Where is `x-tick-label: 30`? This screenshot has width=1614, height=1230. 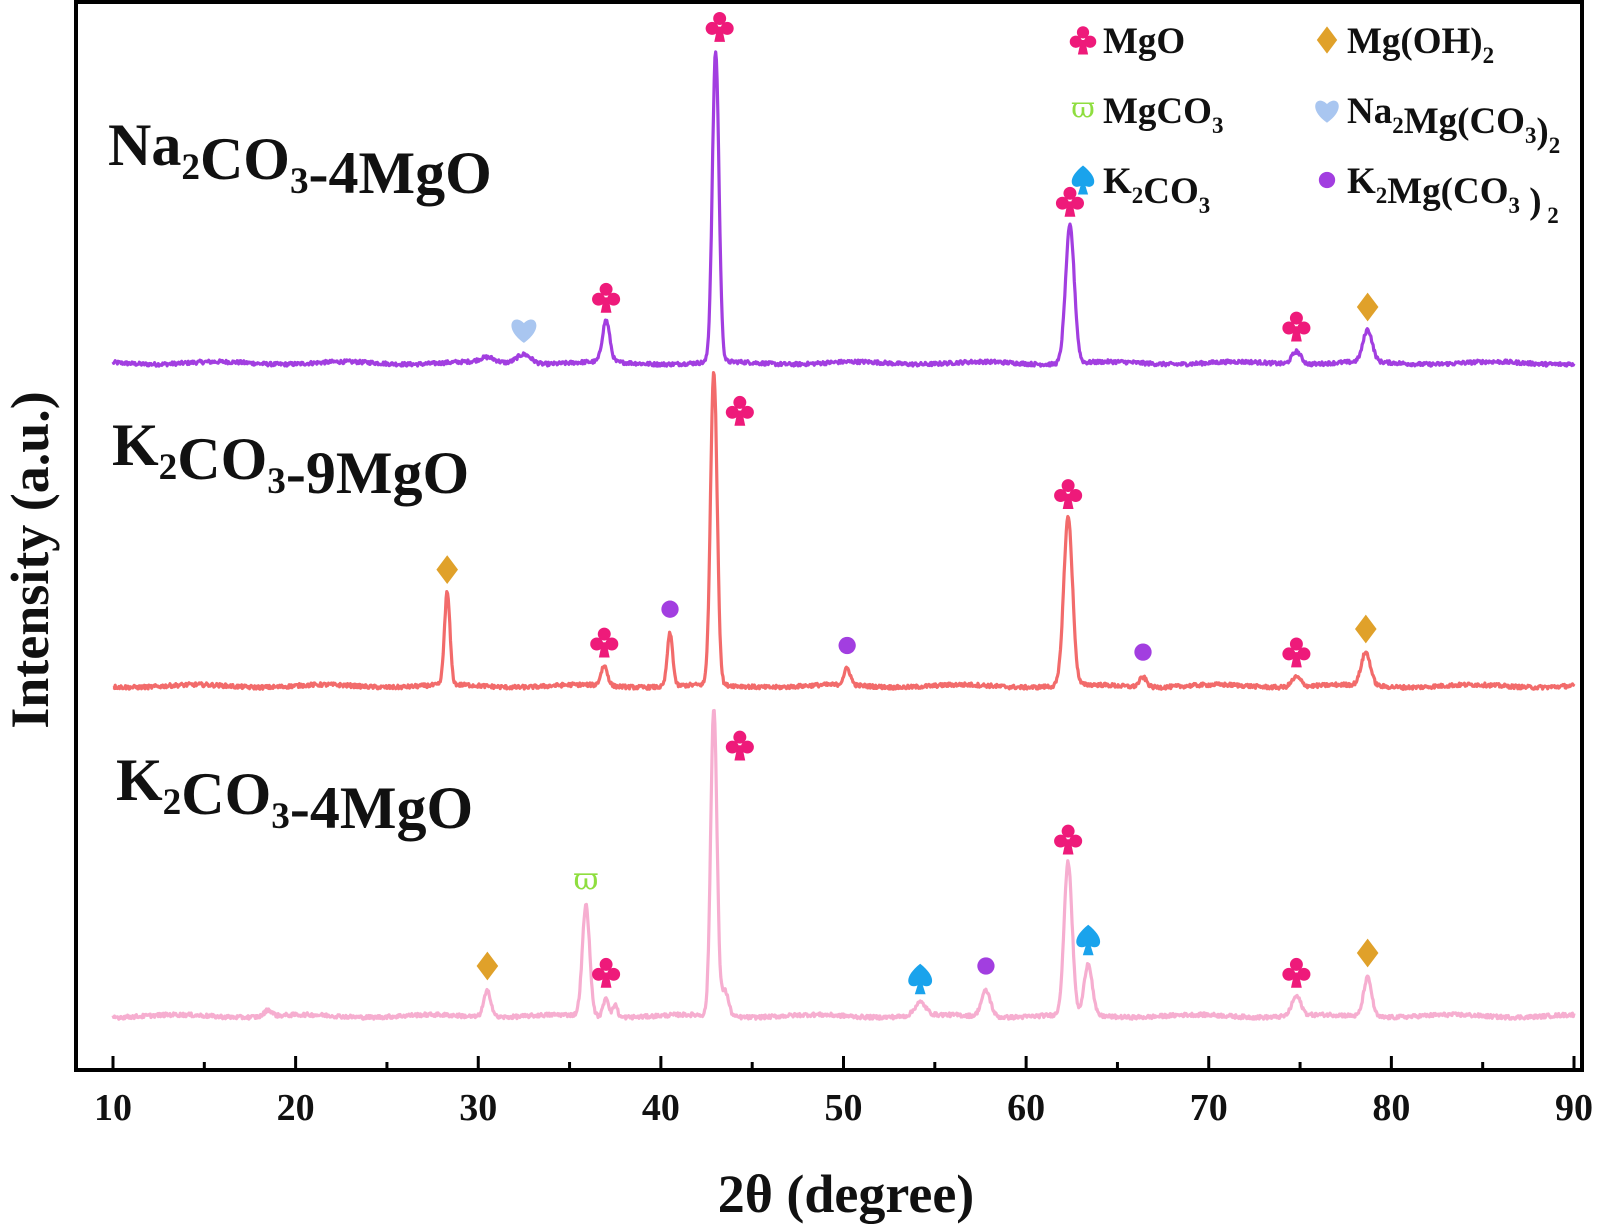 x-tick-label: 30 is located at coordinates (478, 1108).